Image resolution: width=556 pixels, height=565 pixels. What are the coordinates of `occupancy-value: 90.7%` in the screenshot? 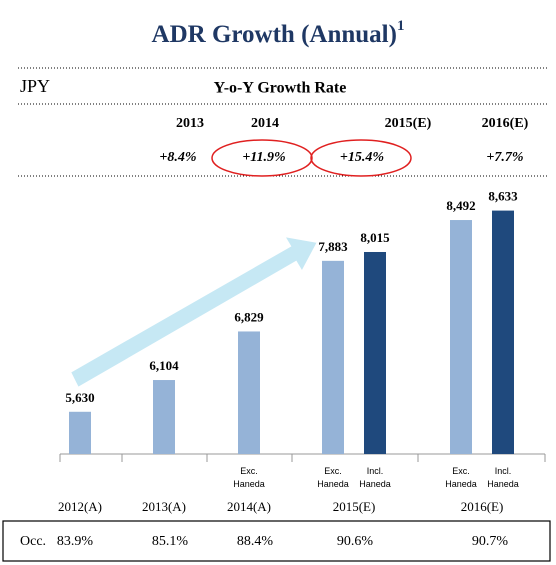 It's located at (490, 541).